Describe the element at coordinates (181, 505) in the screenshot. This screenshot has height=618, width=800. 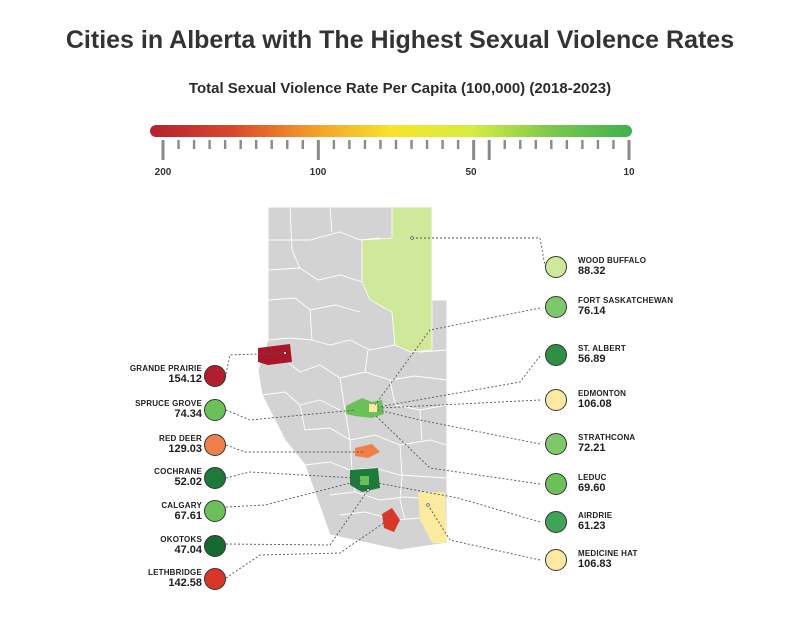
I see `city-name: CALGARY` at that location.